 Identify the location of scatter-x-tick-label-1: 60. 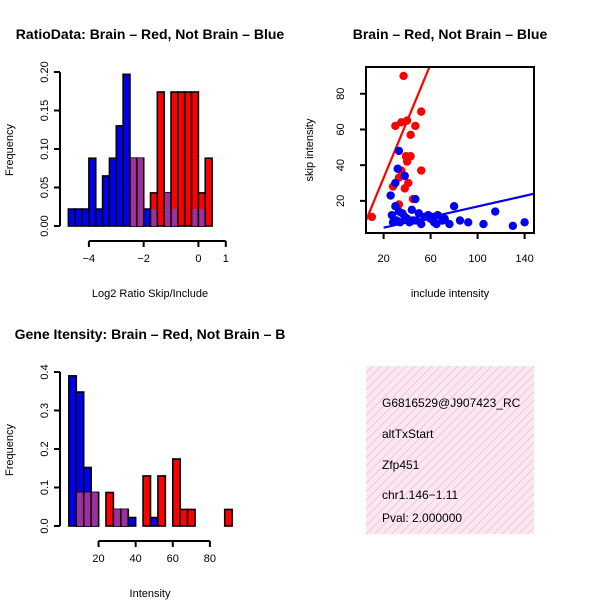
(430, 259).